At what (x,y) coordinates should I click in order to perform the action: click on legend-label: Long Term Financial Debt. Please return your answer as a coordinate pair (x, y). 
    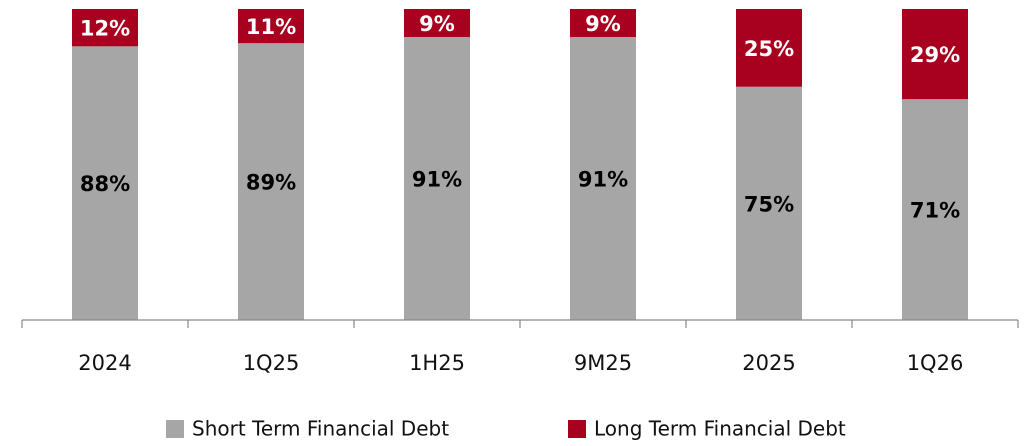
    Looking at the image, I should click on (720, 429).